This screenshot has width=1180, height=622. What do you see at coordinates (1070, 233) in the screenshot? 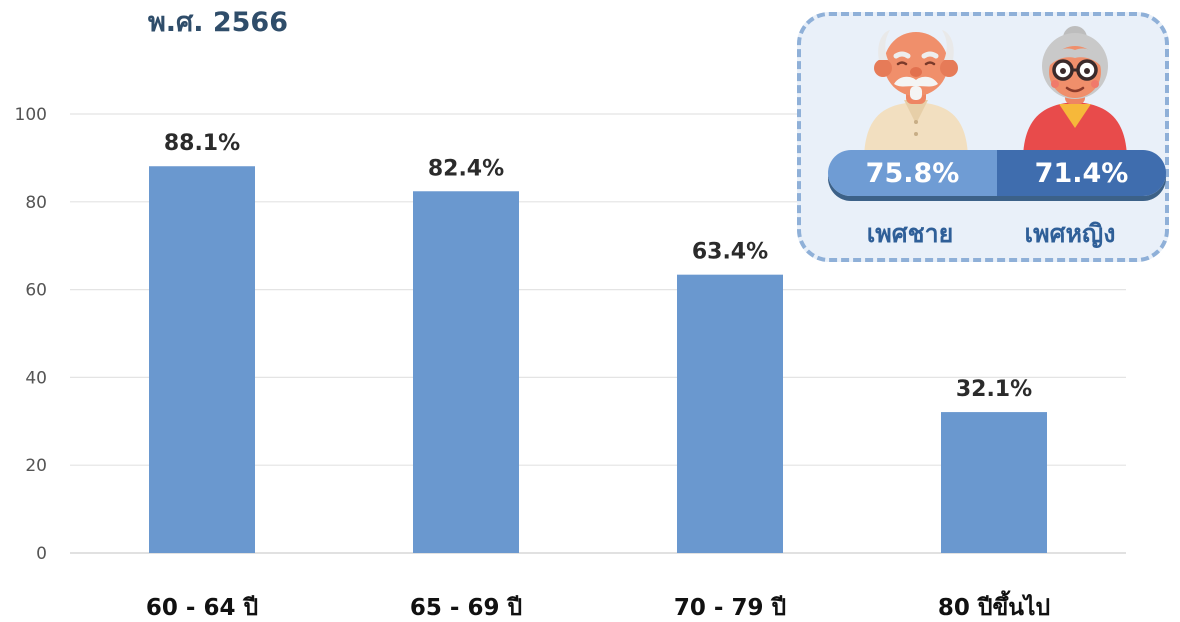
I see `female-label: เพศหญิง` at bounding box center [1070, 233].